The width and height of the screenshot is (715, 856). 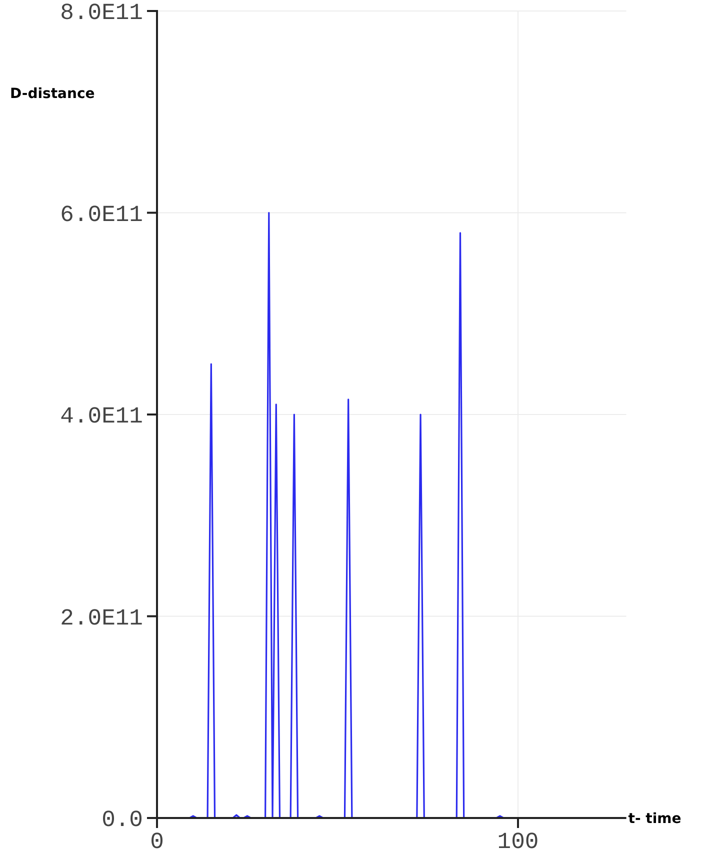 I want to click on y-axis-title: D-distance, so click(x=52, y=94).